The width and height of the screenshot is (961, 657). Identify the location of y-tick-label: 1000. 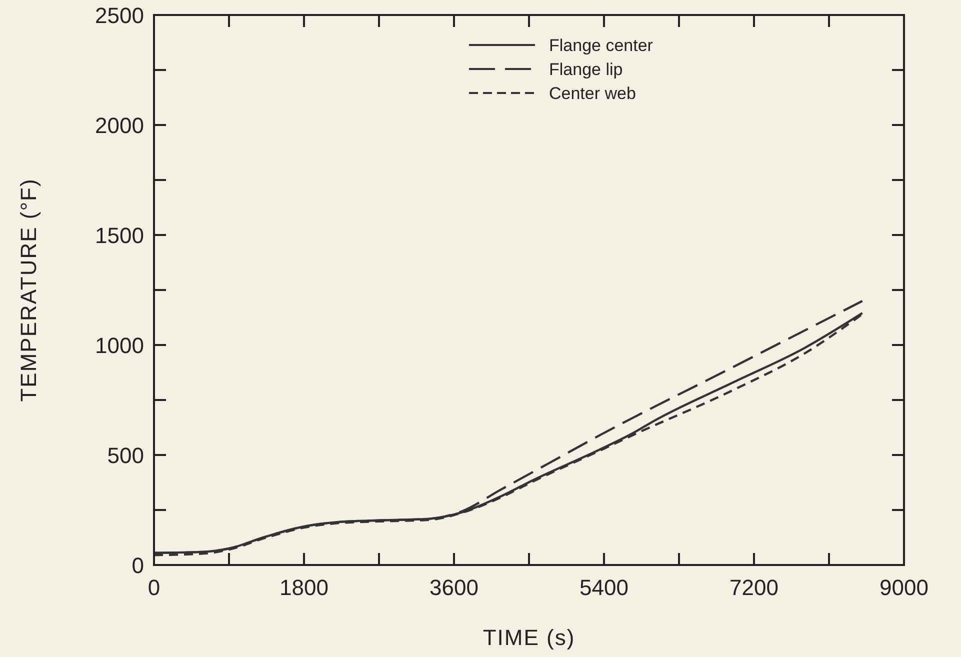
(119, 345).